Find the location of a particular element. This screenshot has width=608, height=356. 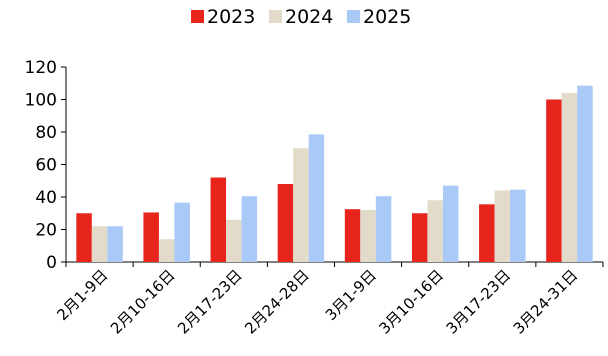

legend-label: 2024 is located at coordinates (309, 17).